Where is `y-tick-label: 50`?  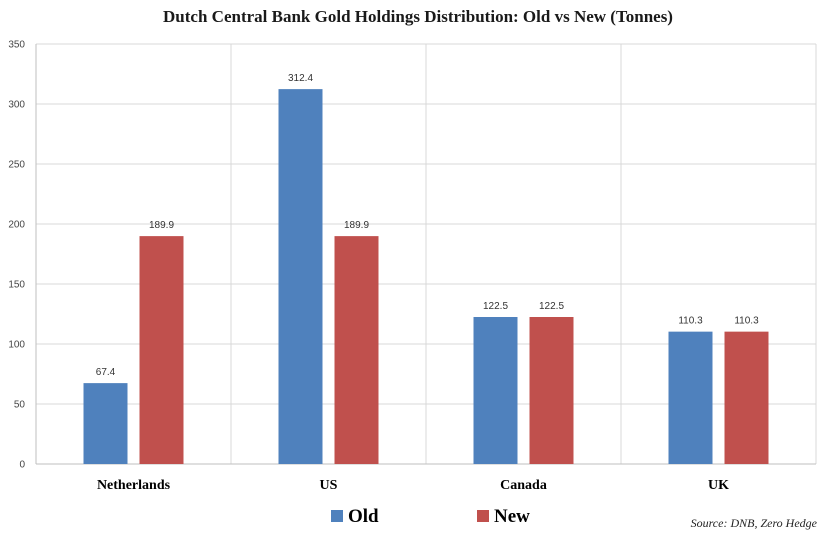
y-tick-label: 50 is located at coordinates (20, 405).